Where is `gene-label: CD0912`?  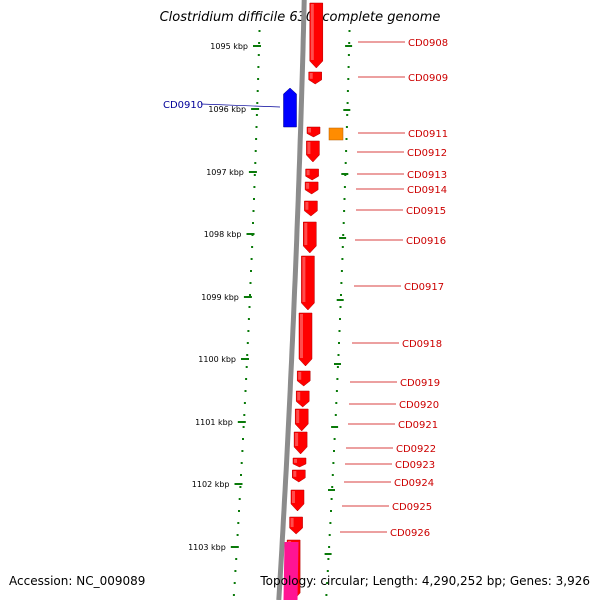
gene-label: CD0912 is located at coordinates (427, 153).